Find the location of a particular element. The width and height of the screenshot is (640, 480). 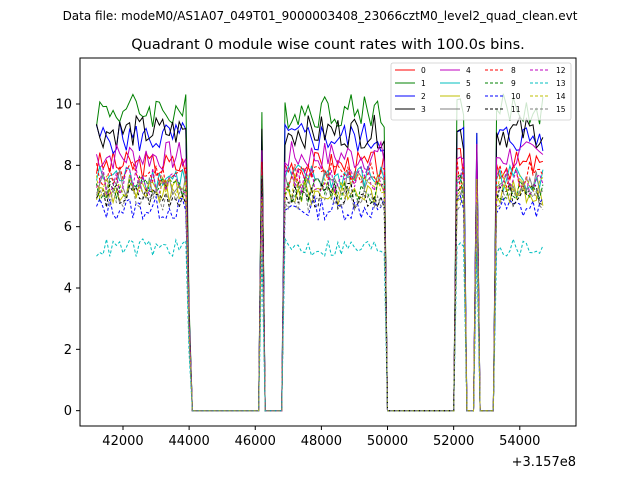

legend-label-4: 4 is located at coordinates (468, 70).